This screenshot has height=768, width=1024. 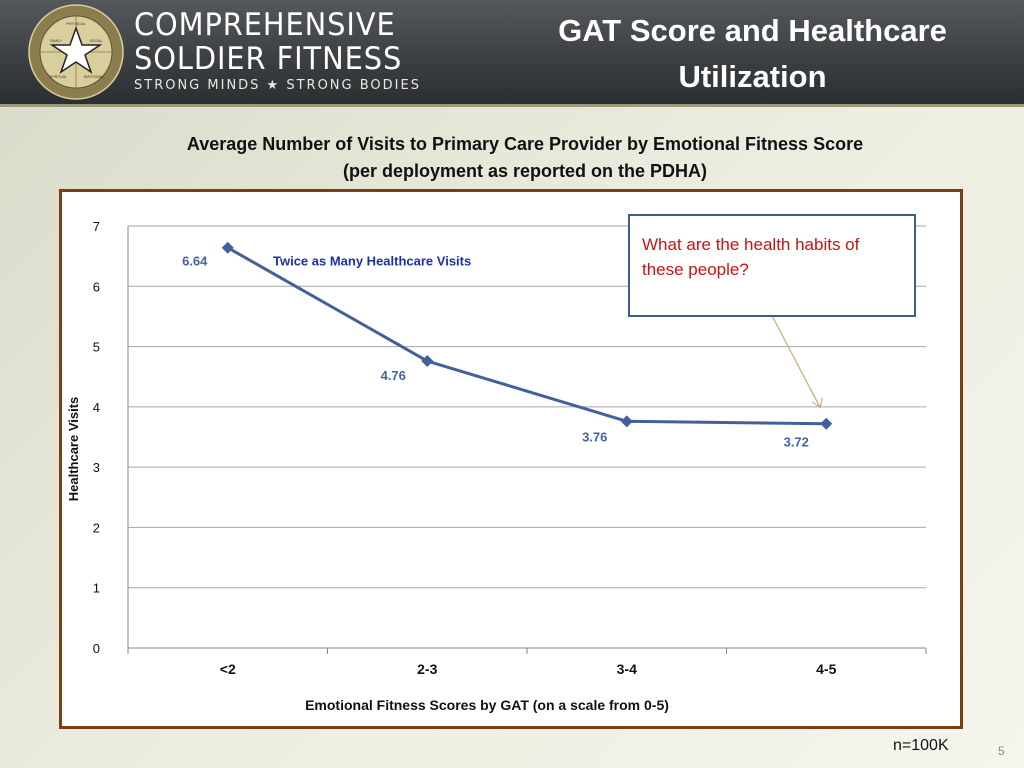 I want to click on seal-segment-physical: PHYSICAL, so click(x=76, y=23).